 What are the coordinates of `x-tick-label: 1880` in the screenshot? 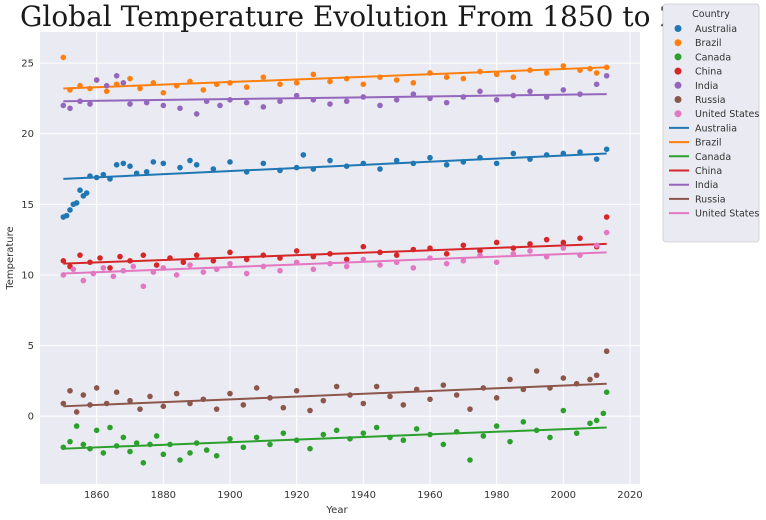 It's located at (163, 495).